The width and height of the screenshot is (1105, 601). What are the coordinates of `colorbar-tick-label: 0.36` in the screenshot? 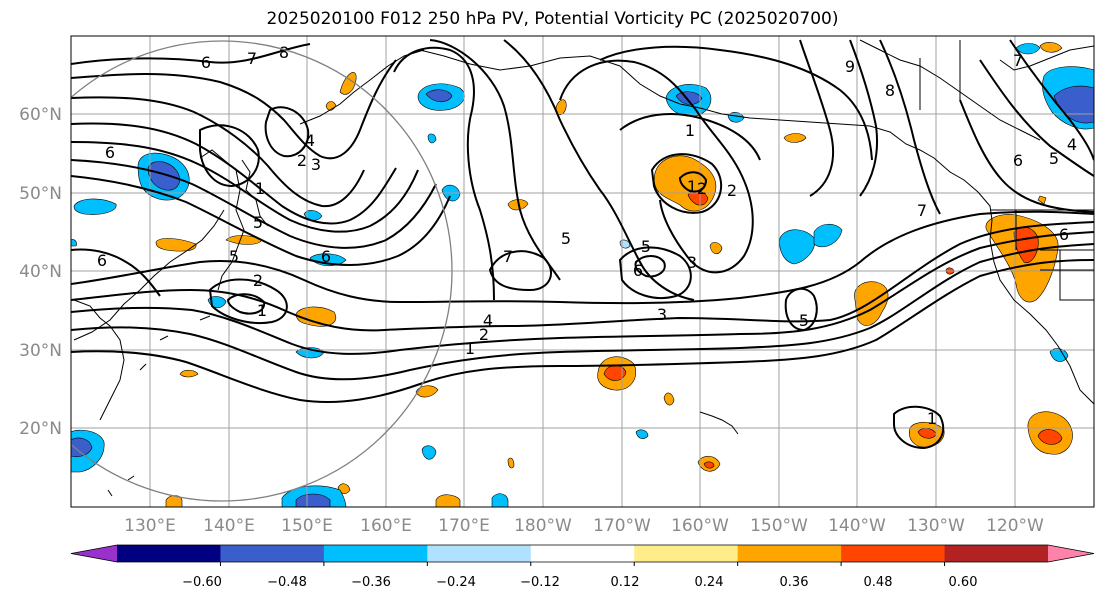 It's located at (794, 582).